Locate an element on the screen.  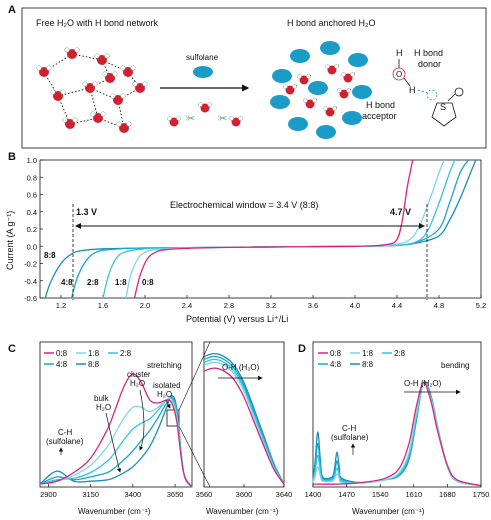
x-tick-label: 2.0 is located at coordinates (145, 305).